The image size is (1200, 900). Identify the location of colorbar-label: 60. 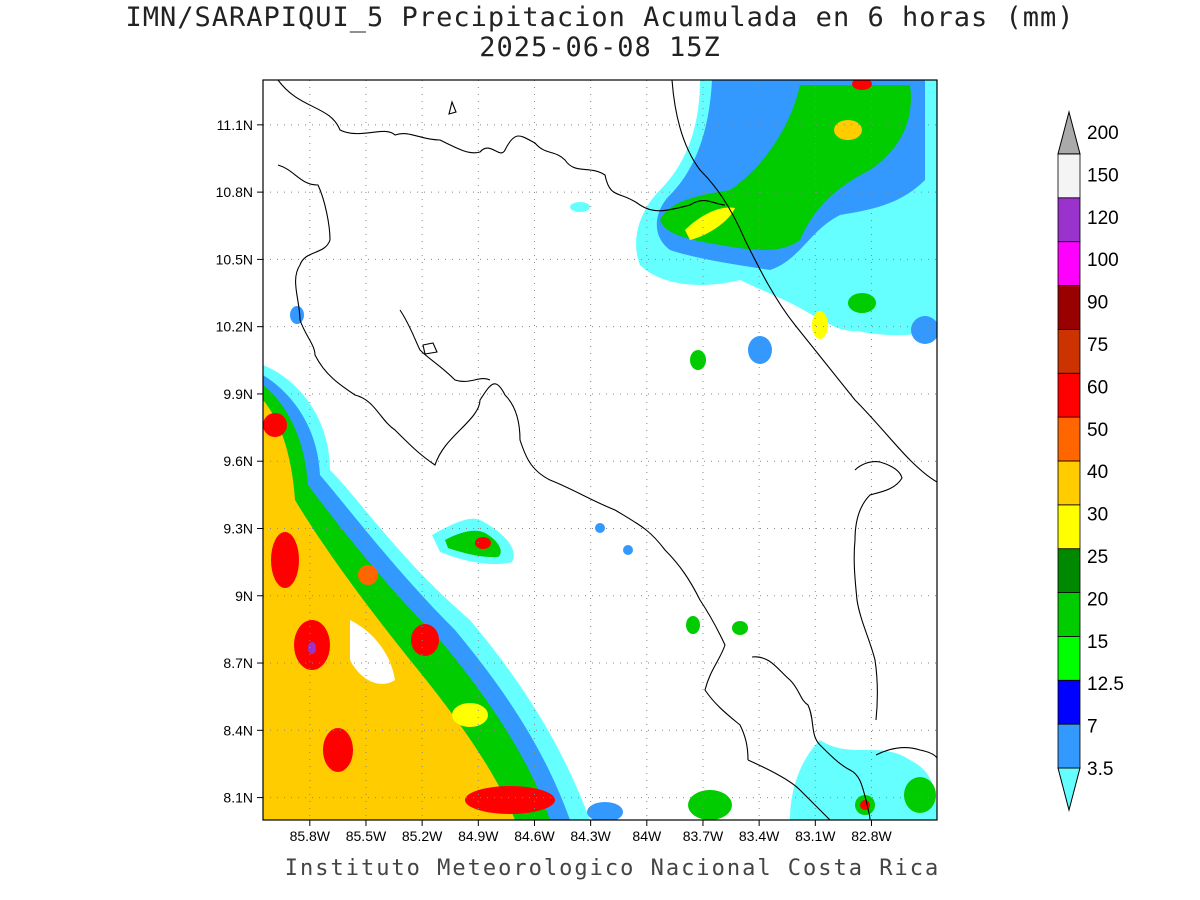
(1097, 387).